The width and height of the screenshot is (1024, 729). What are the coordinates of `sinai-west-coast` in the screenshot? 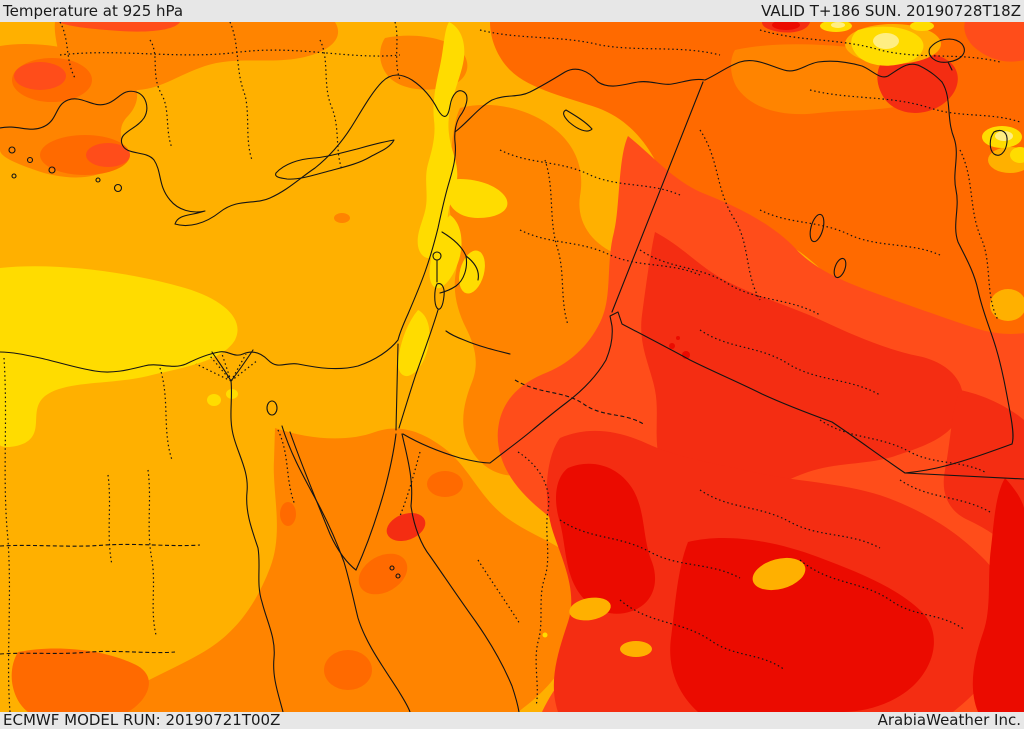 It's located at (323, 501).